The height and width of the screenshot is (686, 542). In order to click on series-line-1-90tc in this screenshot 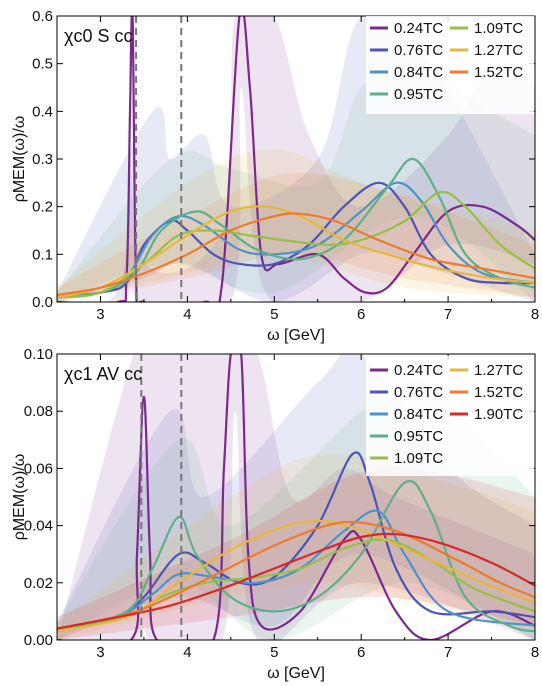, I will do `click(296, 581)`.